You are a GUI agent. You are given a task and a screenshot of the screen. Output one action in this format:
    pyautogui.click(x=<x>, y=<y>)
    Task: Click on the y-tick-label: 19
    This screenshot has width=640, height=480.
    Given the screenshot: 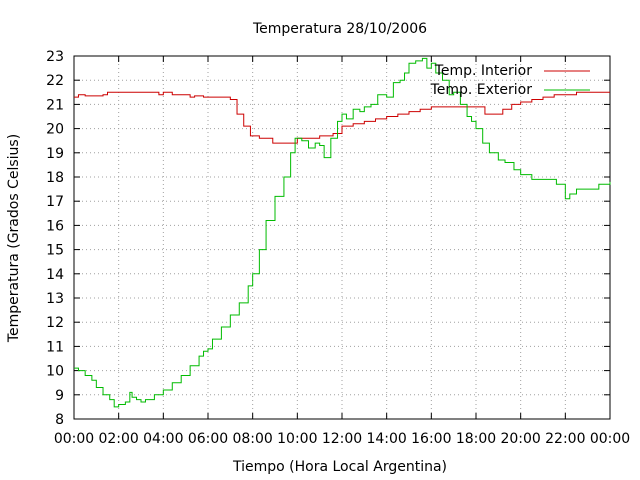 What is the action you would take?
    pyautogui.click(x=55, y=154)
    